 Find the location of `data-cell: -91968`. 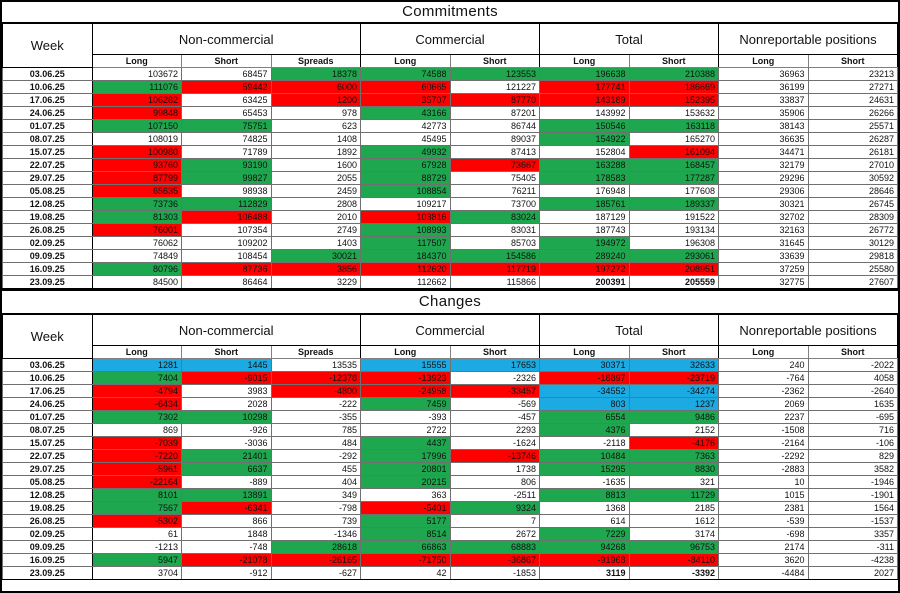

data-cell: -91968 is located at coordinates (584, 560).